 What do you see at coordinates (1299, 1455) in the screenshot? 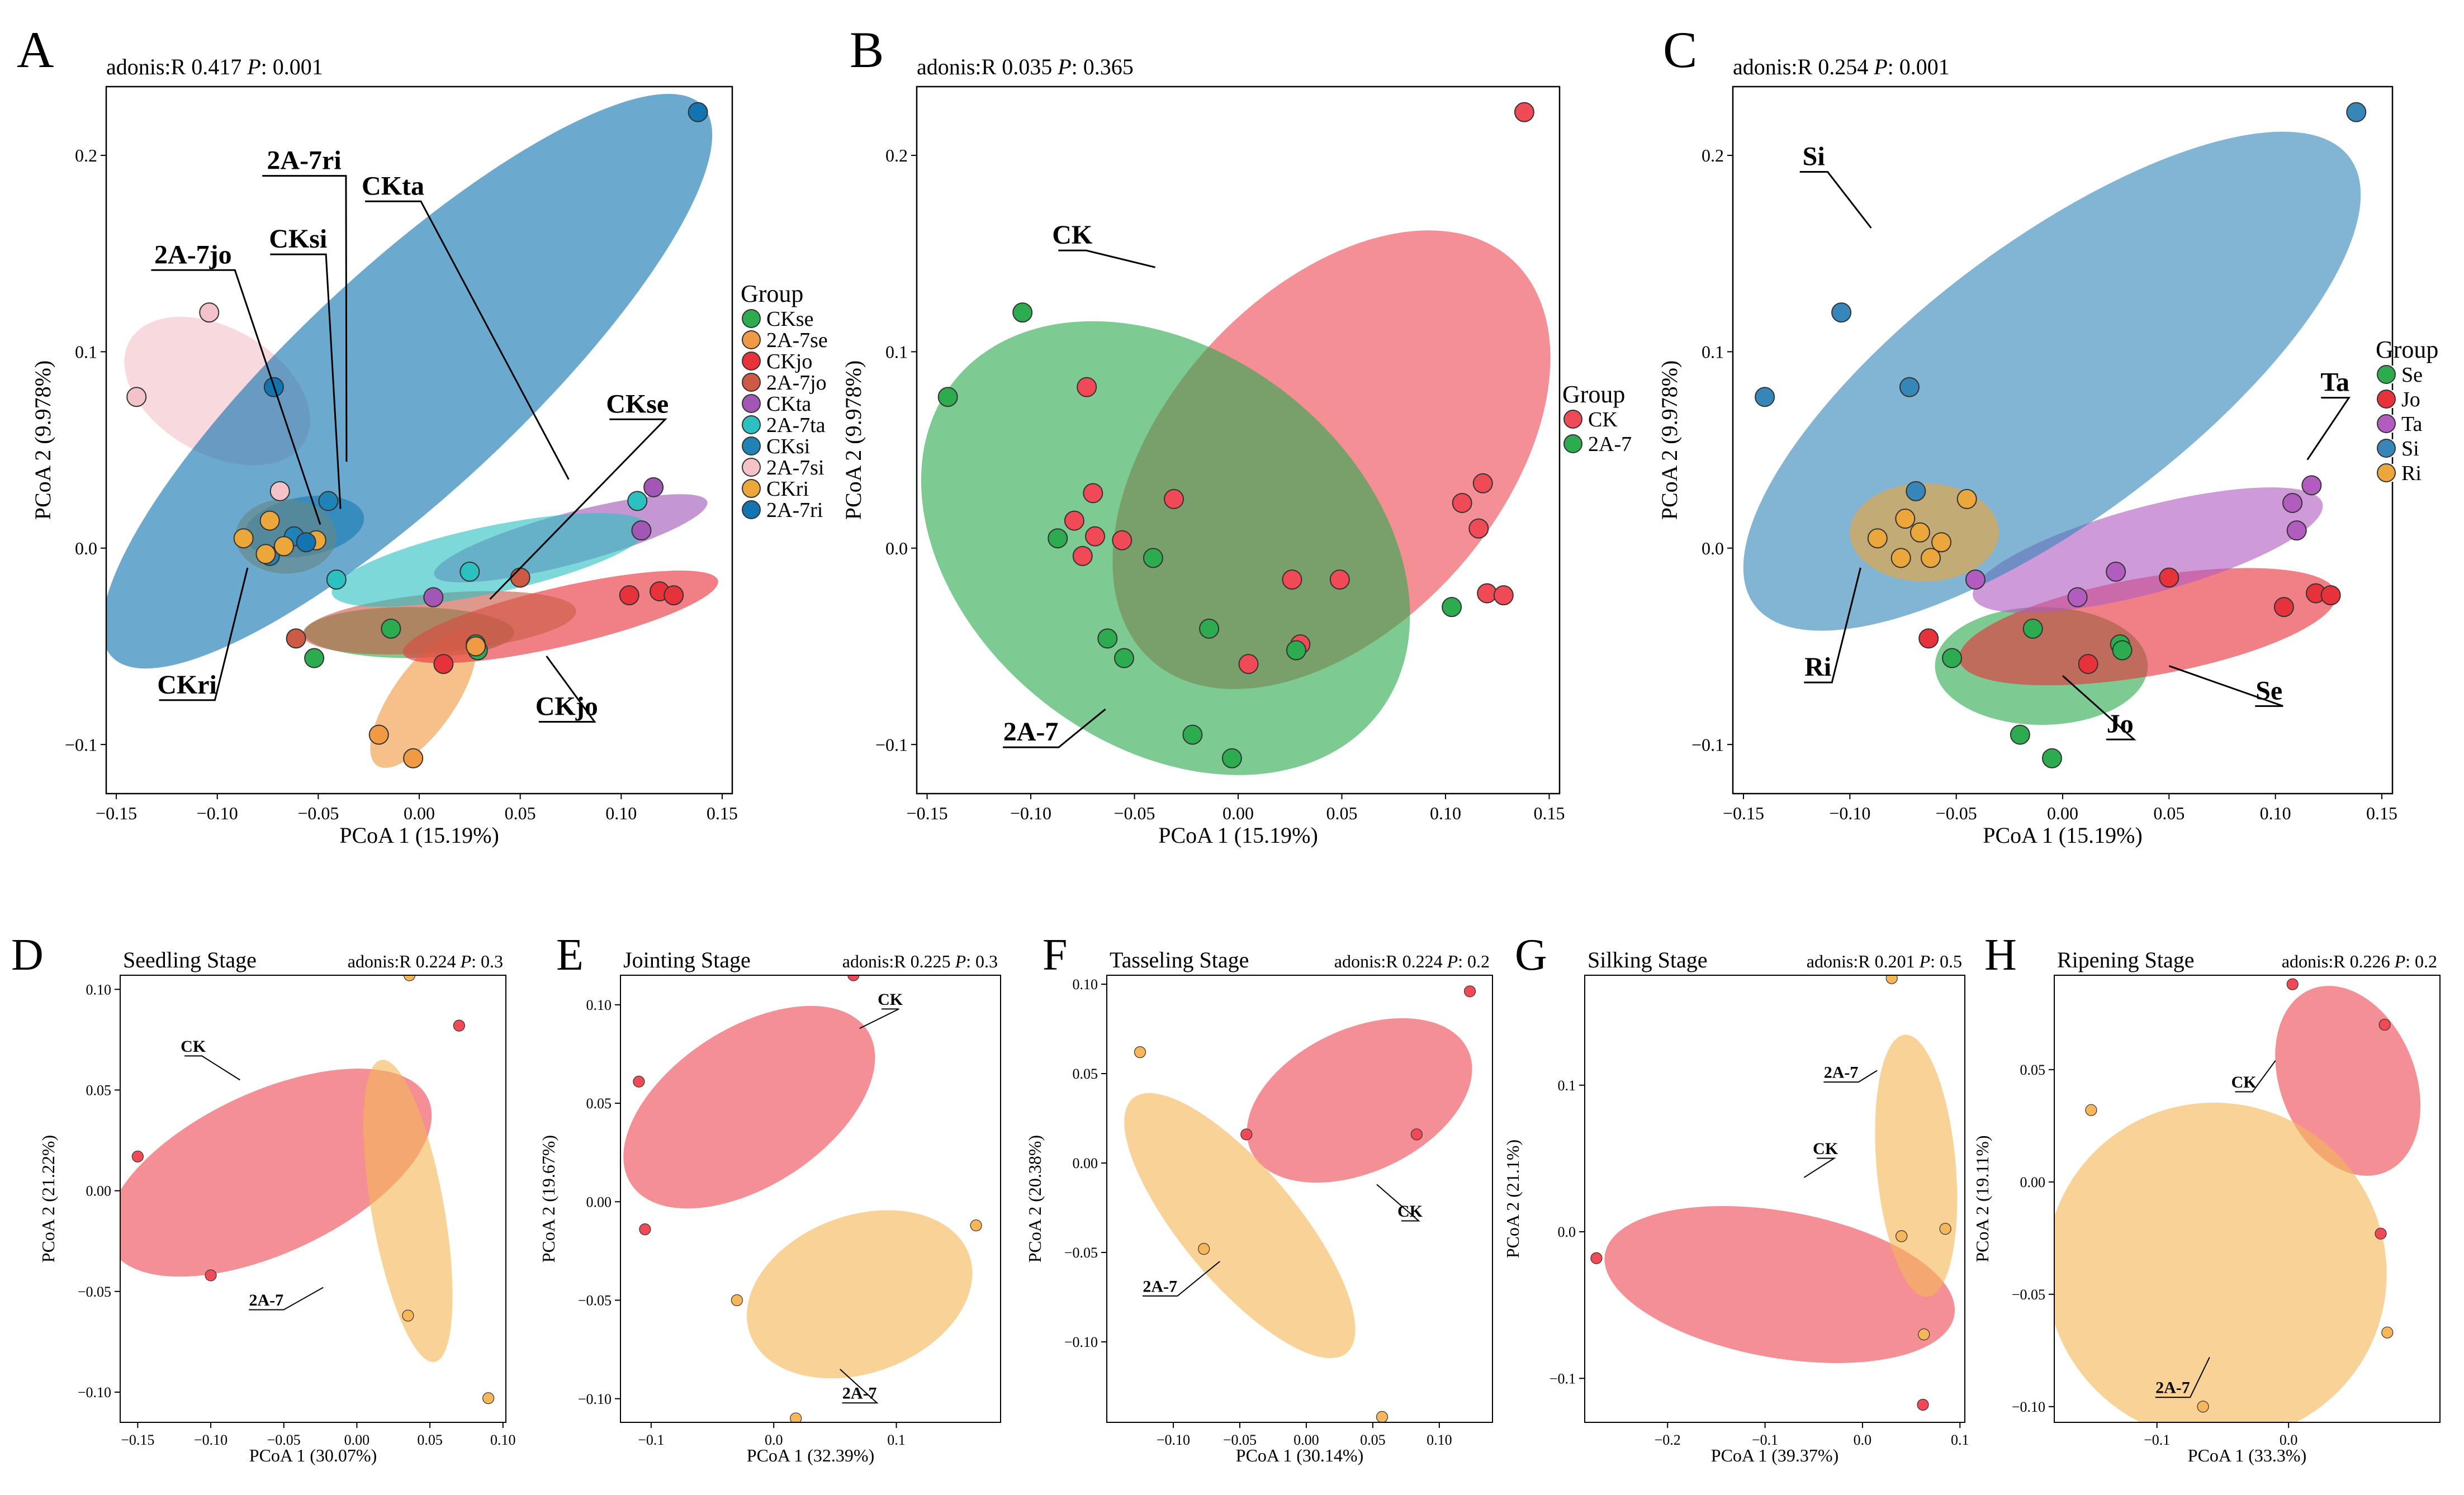
I see `x-axis-label: PCoA 1 (30.14%)` at bounding box center [1299, 1455].